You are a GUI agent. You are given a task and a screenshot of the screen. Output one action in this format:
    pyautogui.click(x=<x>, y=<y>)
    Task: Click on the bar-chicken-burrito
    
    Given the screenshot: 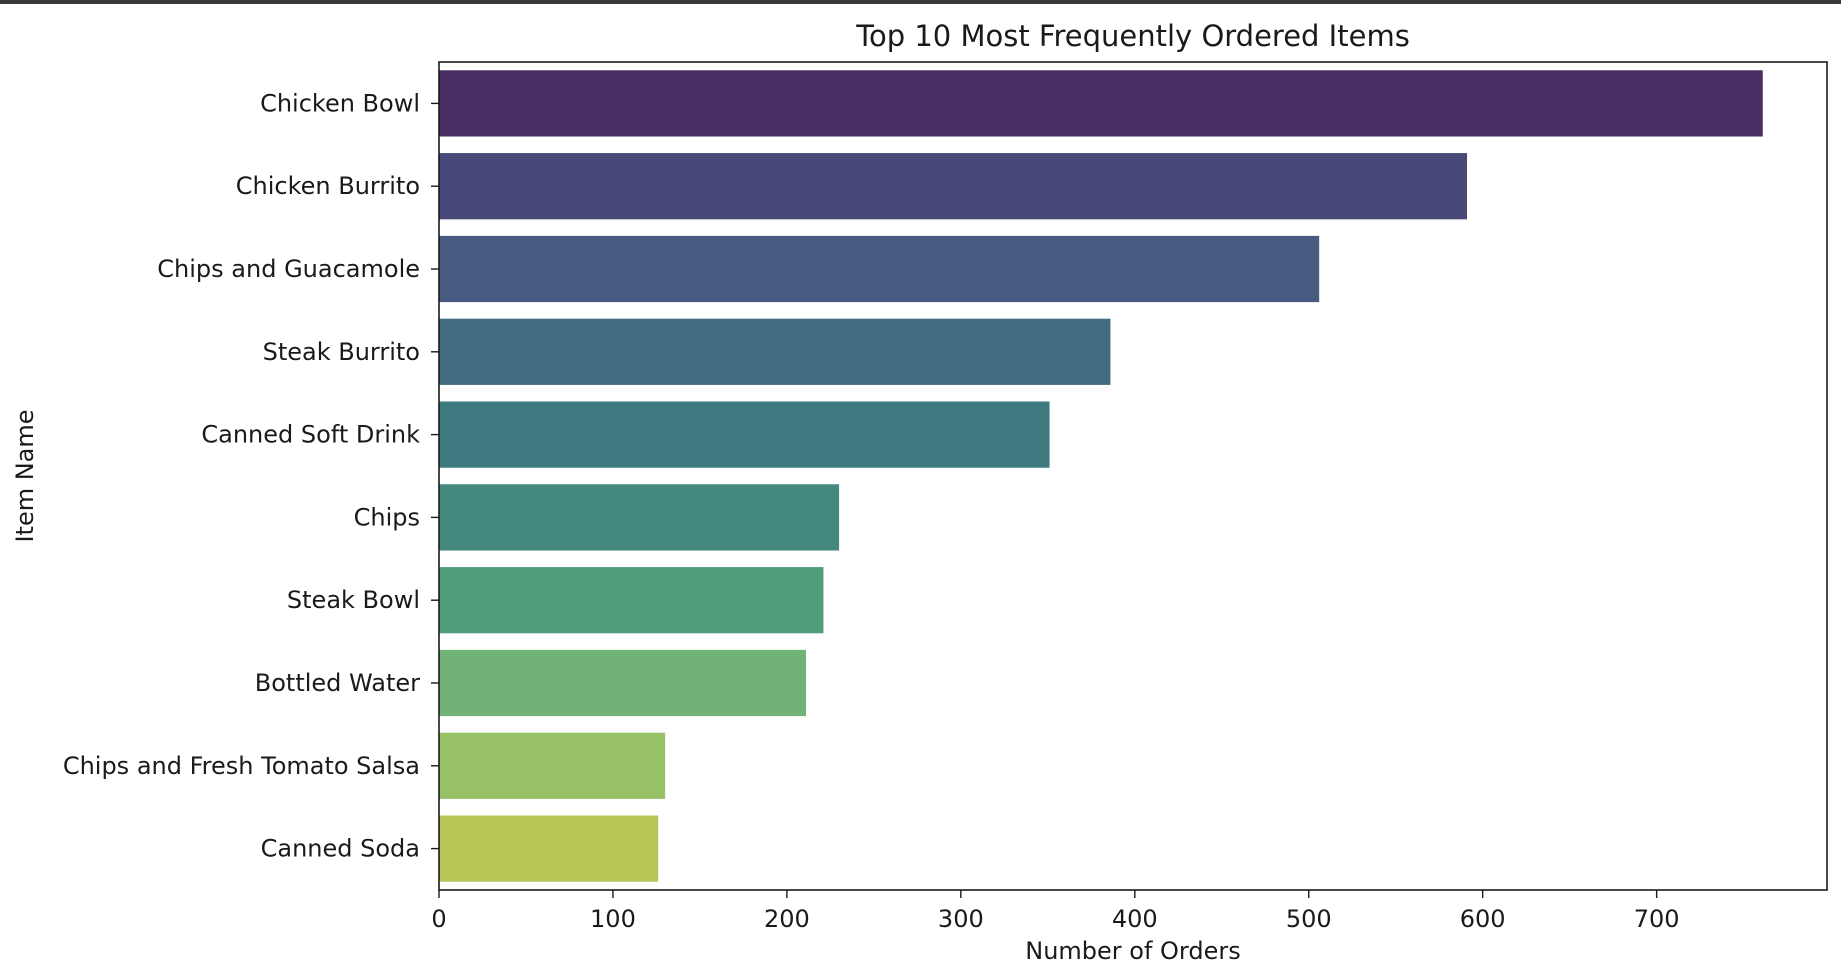 What is the action you would take?
    pyautogui.click(x=953, y=186)
    